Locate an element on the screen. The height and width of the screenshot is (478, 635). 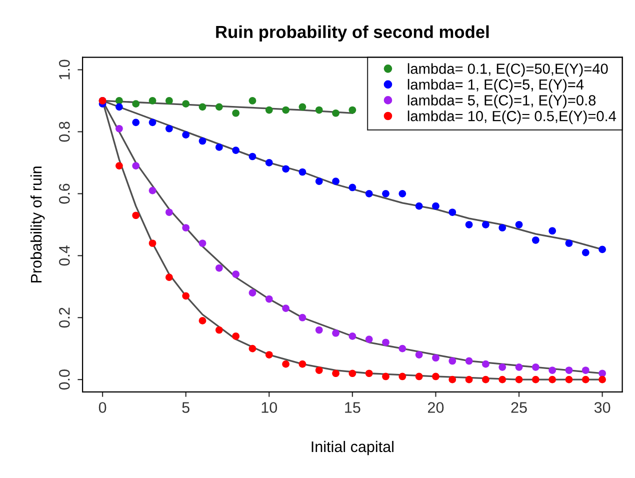
y-tick-label: 0.6 is located at coordinates (64, 194).